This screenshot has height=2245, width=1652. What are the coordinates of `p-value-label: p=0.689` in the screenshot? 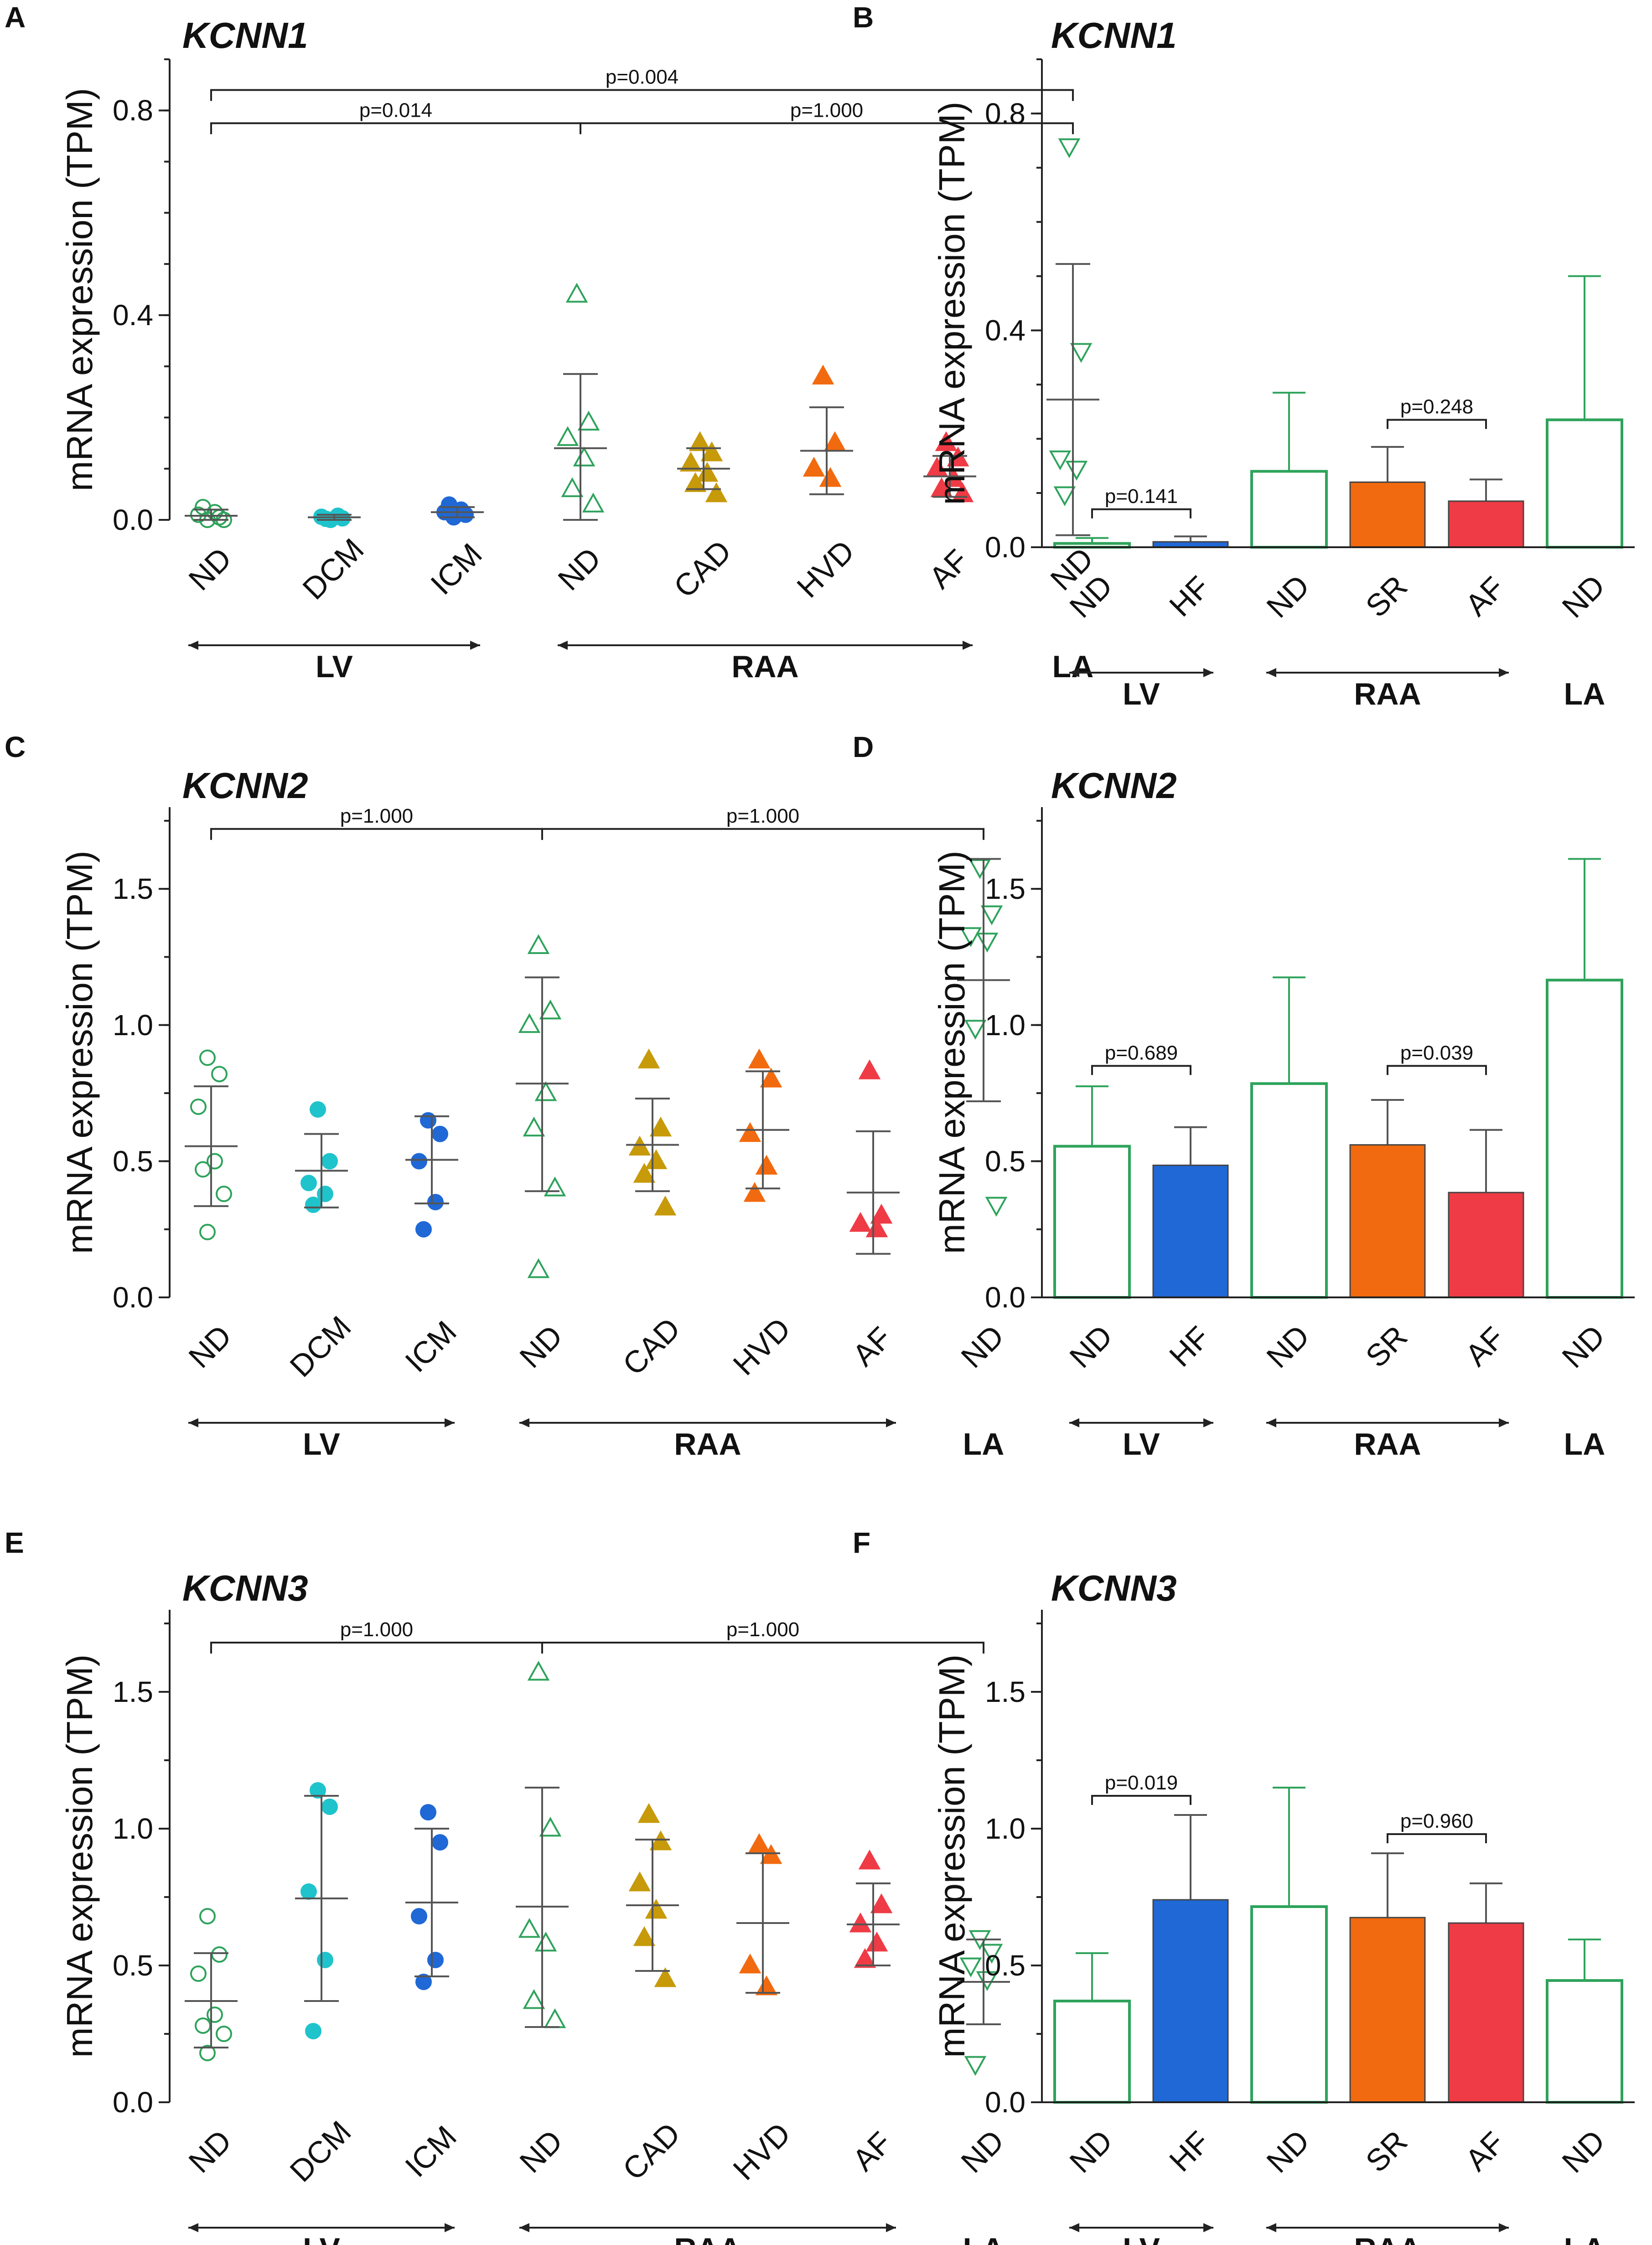 It's located at (1141, 1053).